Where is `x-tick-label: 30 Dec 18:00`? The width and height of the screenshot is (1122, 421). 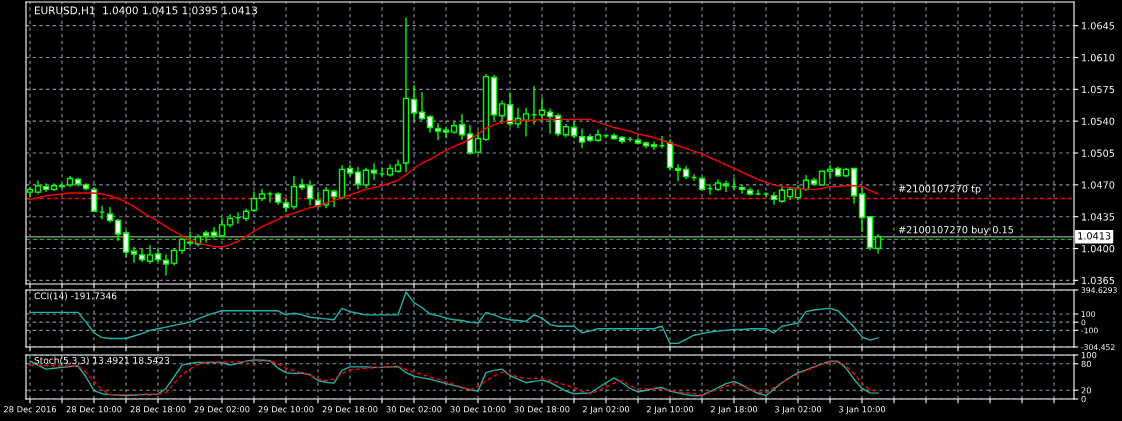
x-tick-label: 30 Dec 18:00 is located at coordinates (542, 409).